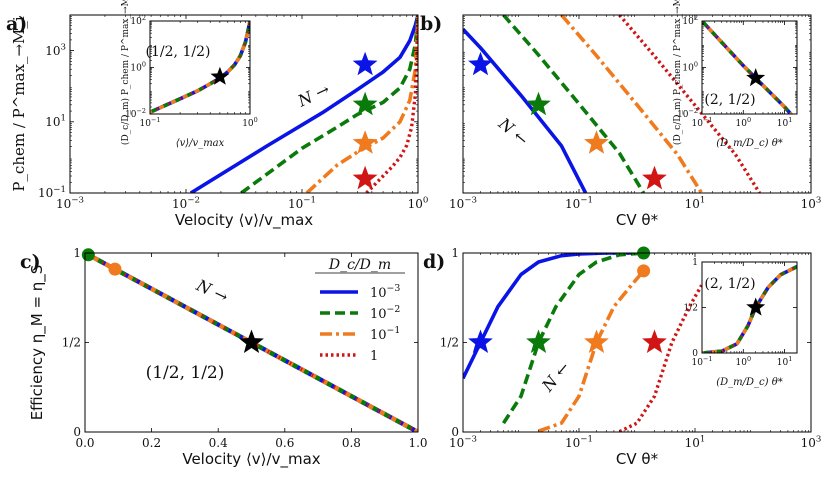  I want to click on y-tick-label: 10⁻¹, so click(52, 192).